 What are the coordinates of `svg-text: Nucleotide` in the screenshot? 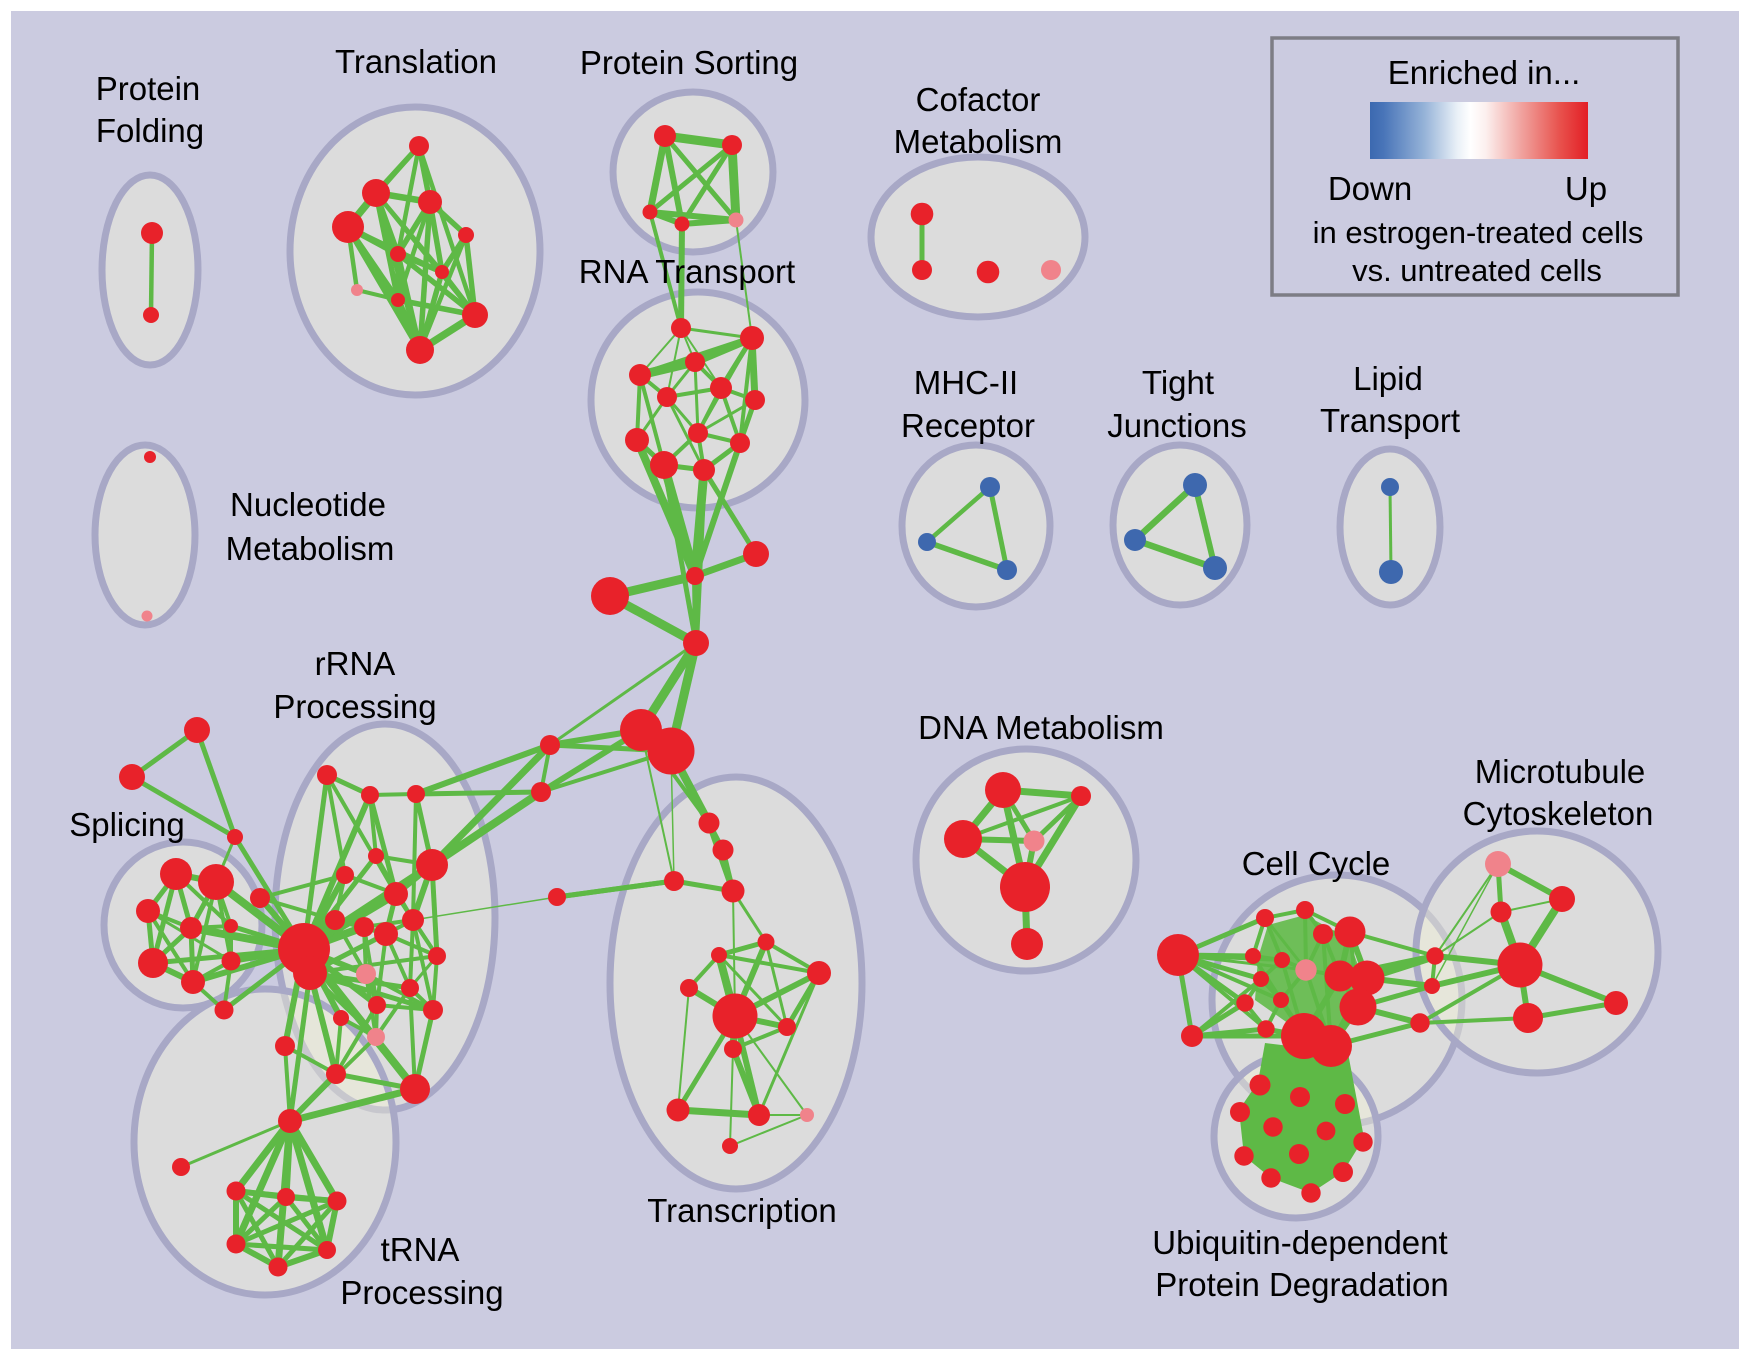 It's located at (308, 504).